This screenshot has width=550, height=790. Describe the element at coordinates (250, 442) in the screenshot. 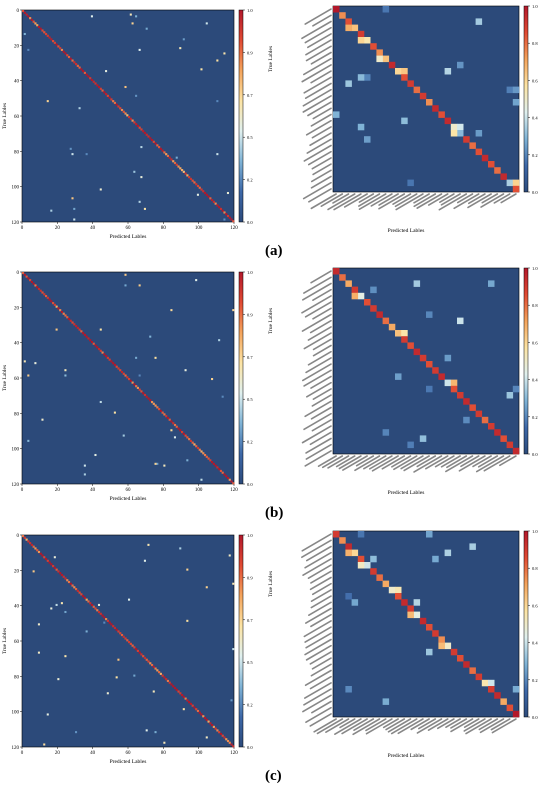

I see `colorbar-tick-label: 0.2` at that location.